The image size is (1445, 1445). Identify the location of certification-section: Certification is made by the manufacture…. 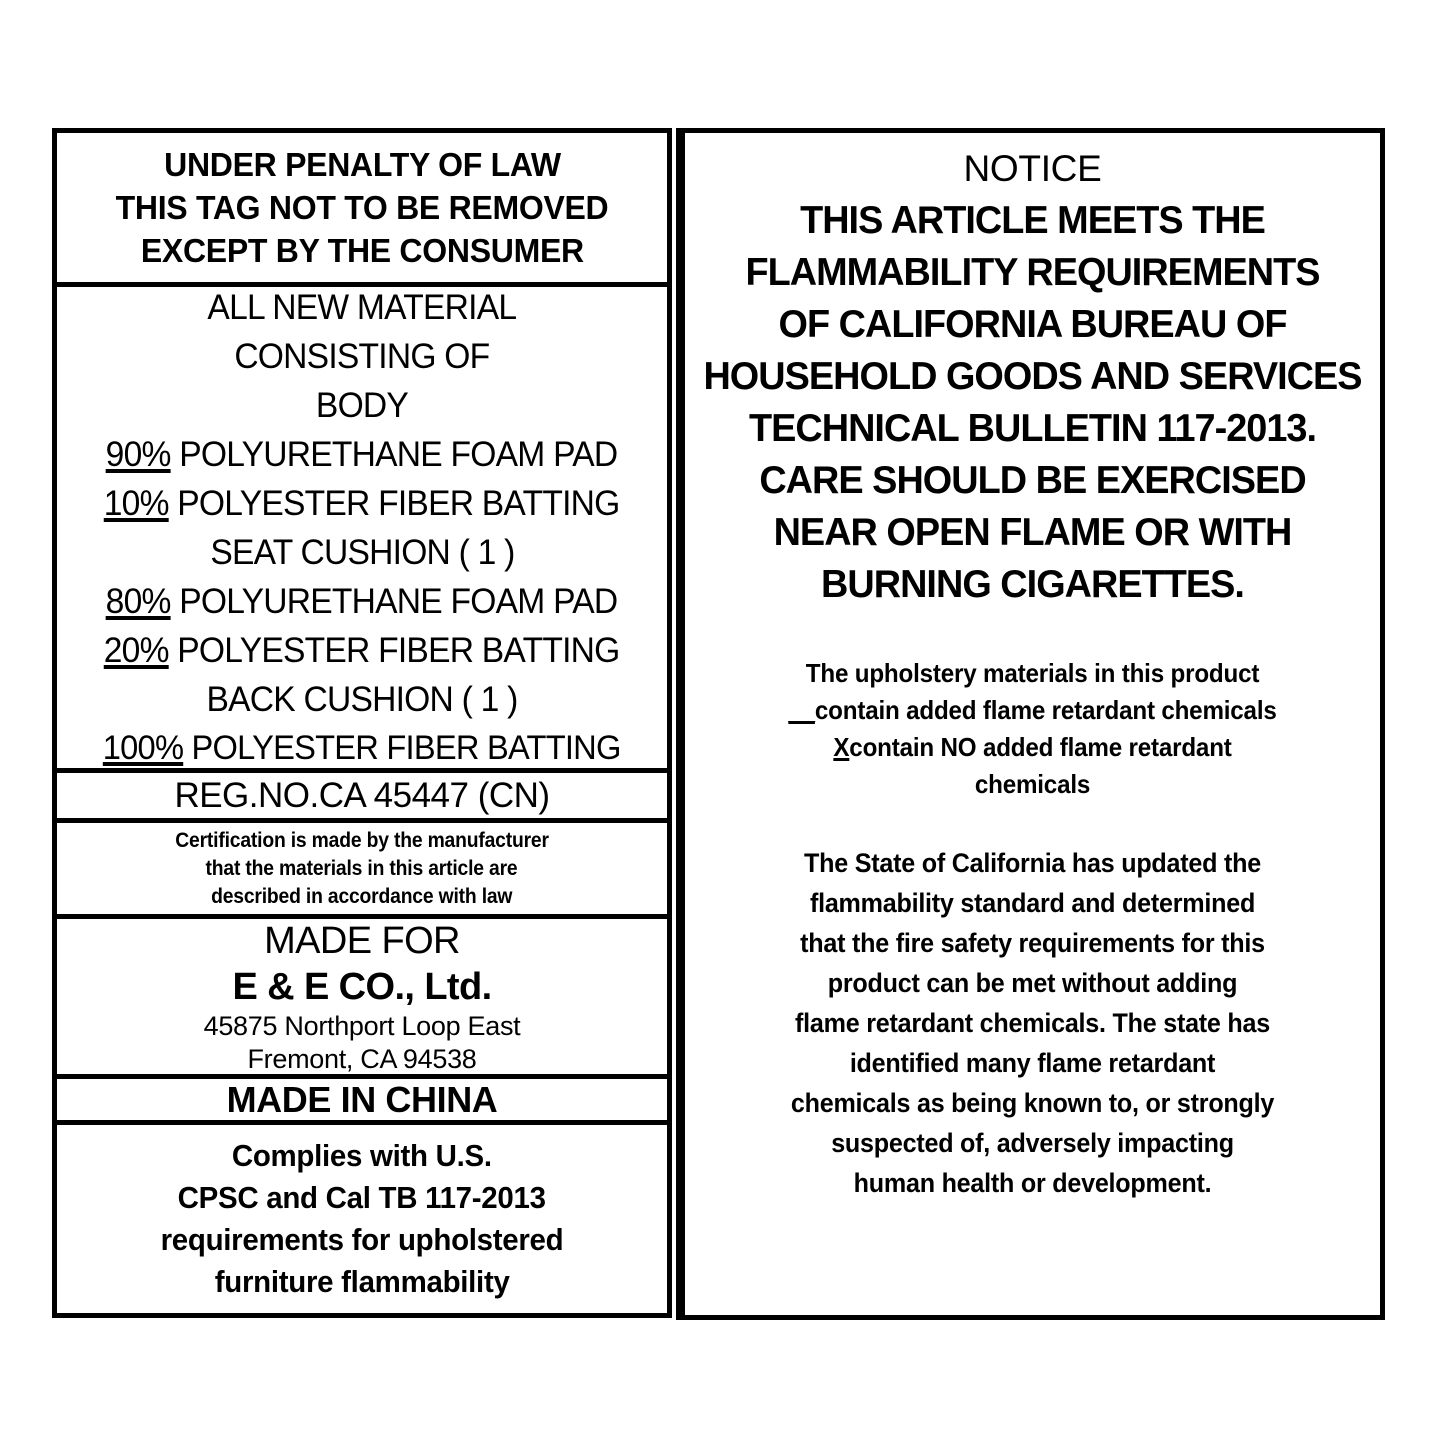
(362, 871).